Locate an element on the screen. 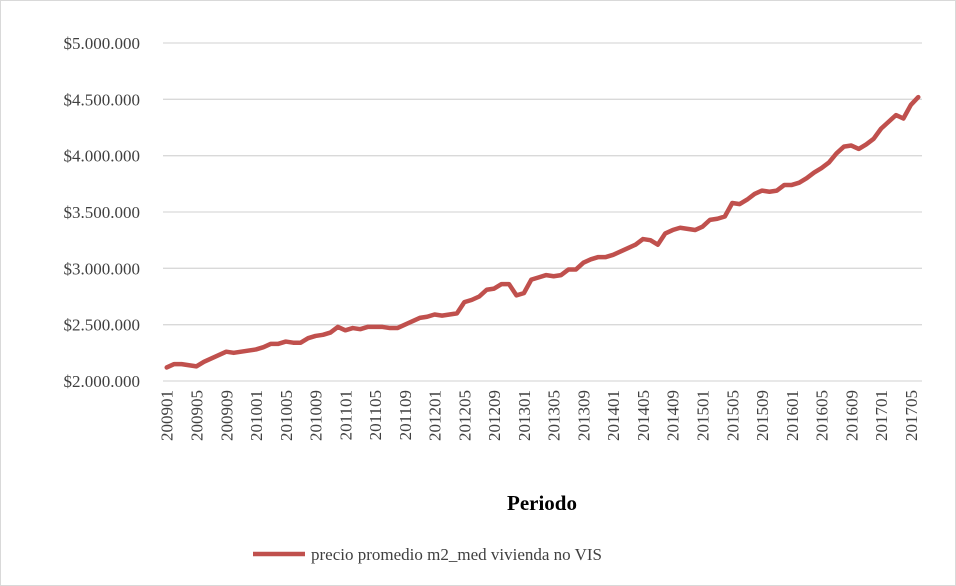 This screenshot has width=956, height=586. x-tick-label: 201509 is located at coordinates (762, 415).